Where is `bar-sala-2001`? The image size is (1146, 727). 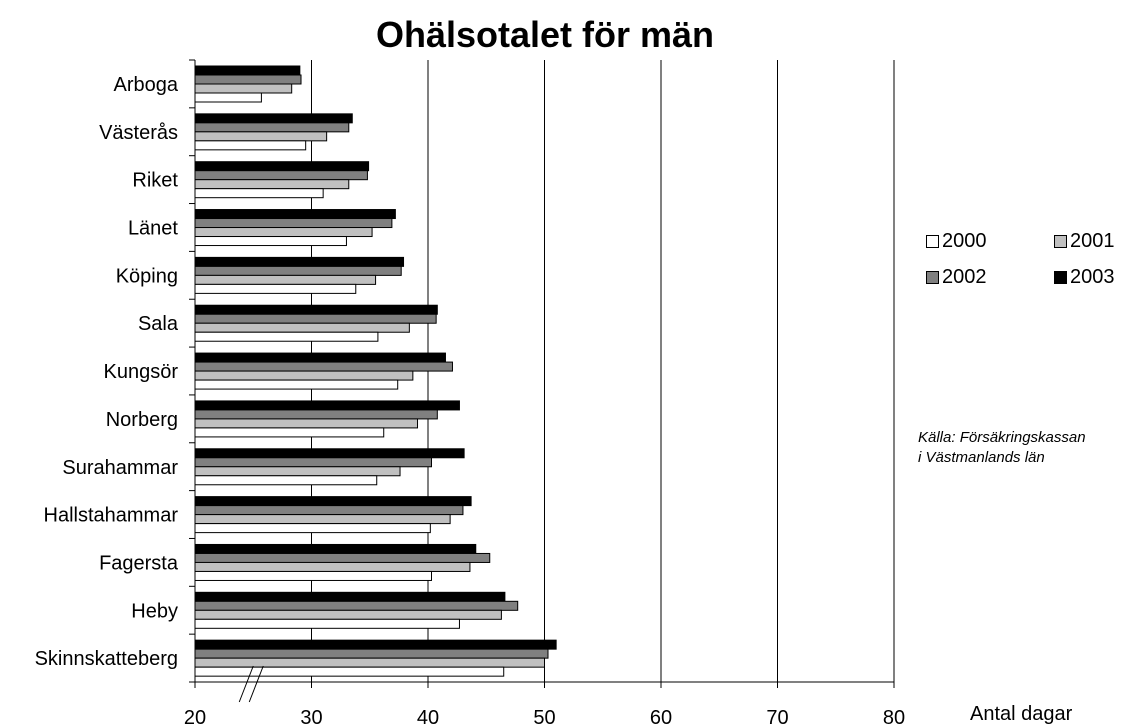 bar-sala-2001 is located at coordinates (302, 327).